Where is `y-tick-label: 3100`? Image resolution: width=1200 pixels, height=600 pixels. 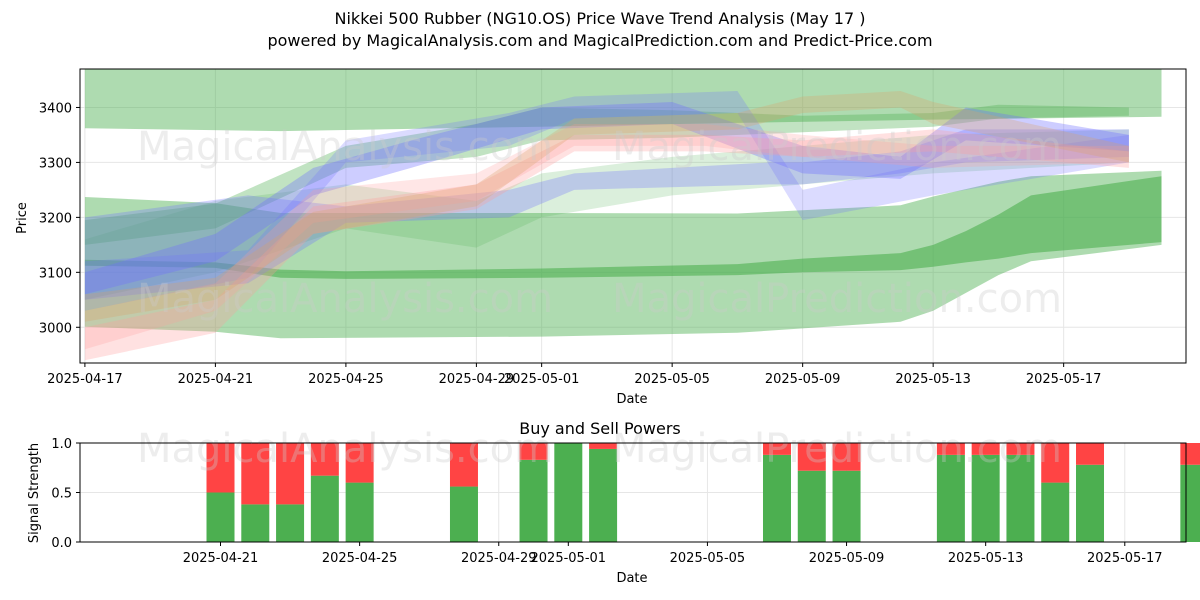 y-tick-label: 3100 is located at coordinates (55, 273).